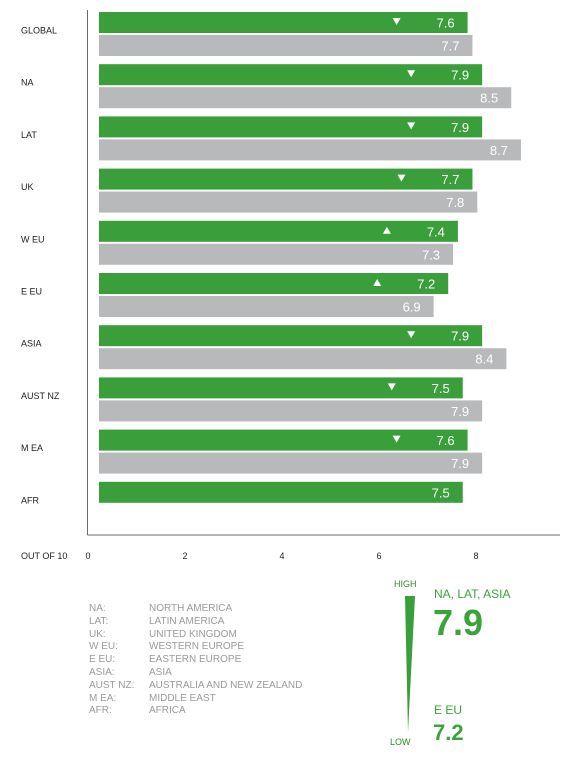  What do you see at coordinates (281, 556) in the screenshot?
I see `x-tick-label: 4` at bounding box center [281, 556].